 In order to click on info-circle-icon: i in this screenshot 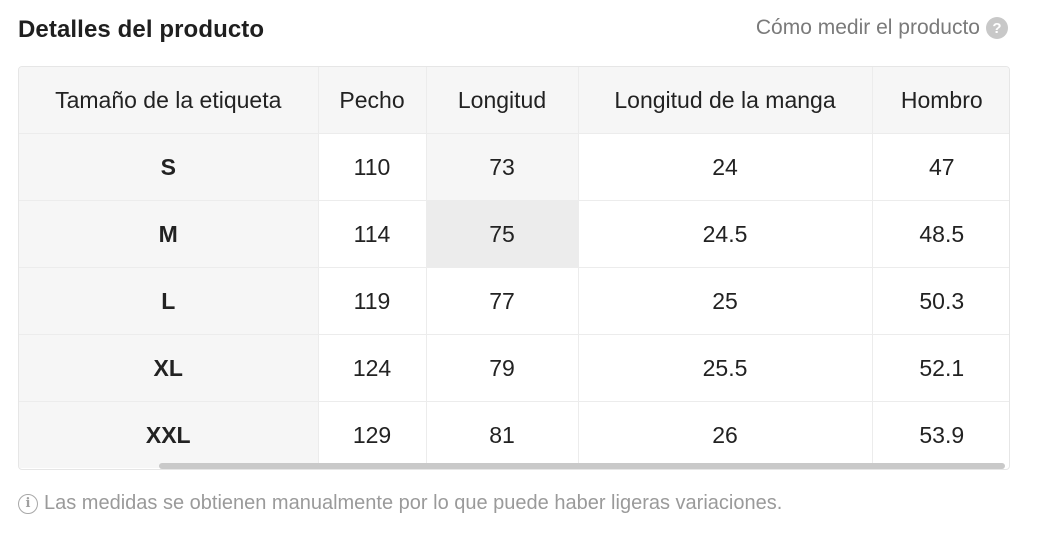, I will do `click(28, 503)`.